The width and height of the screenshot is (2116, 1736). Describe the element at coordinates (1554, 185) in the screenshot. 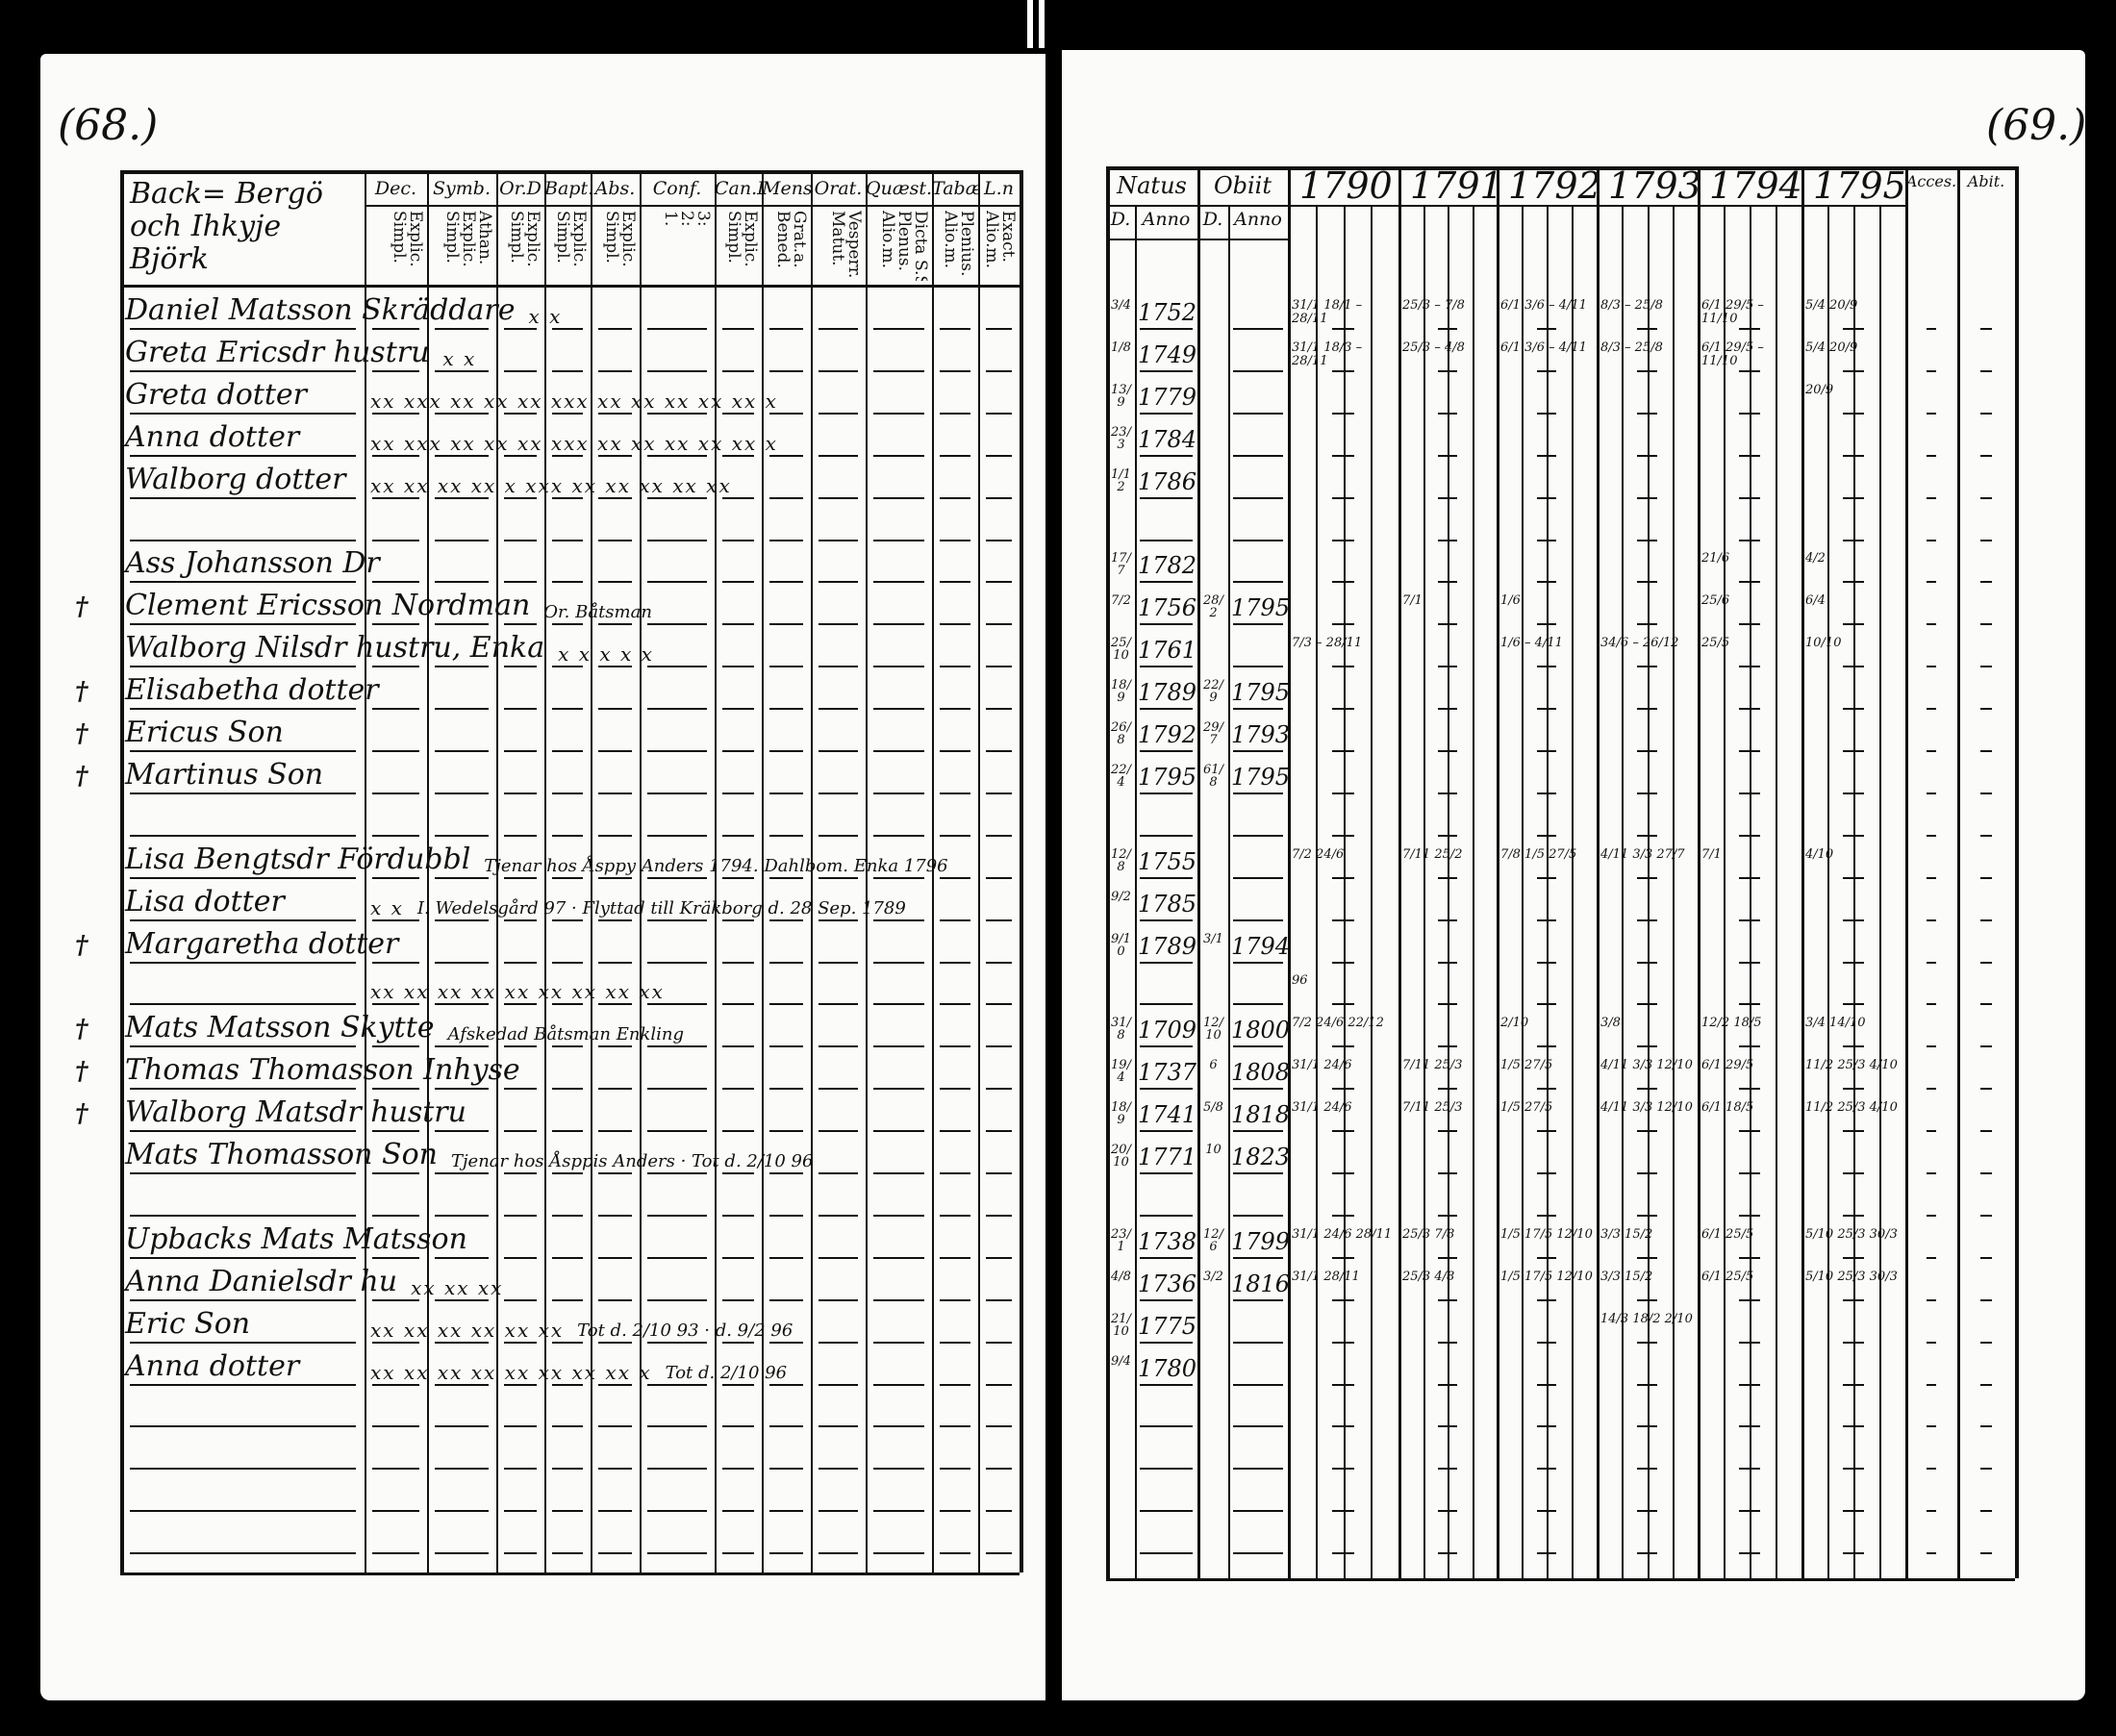

I see `year-header: 1792` at that location.